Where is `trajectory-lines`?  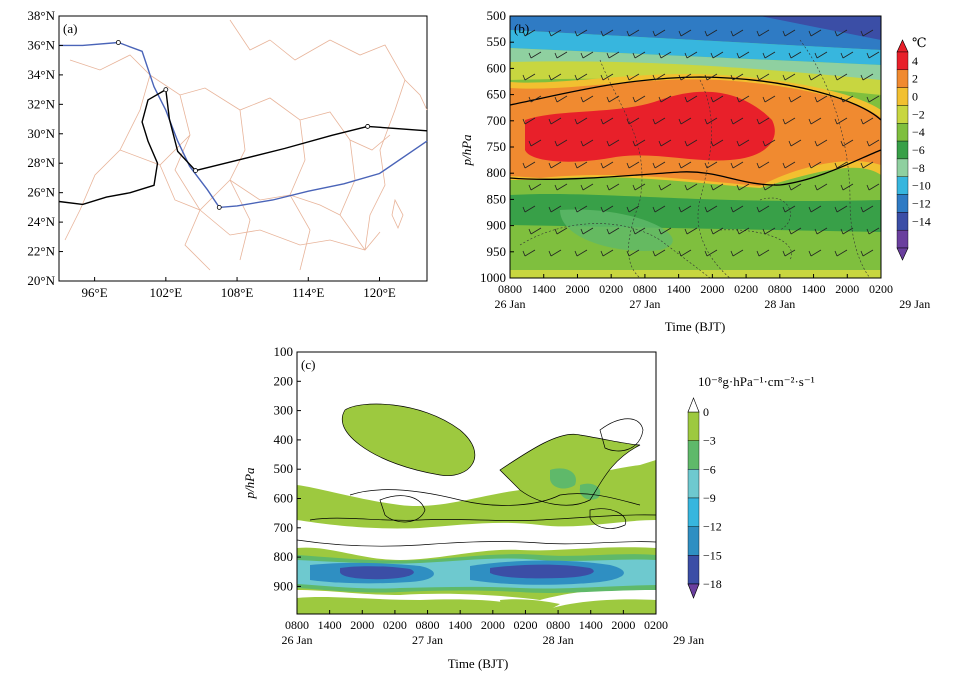 trajectory-lines is located at coordinates (243, 125).